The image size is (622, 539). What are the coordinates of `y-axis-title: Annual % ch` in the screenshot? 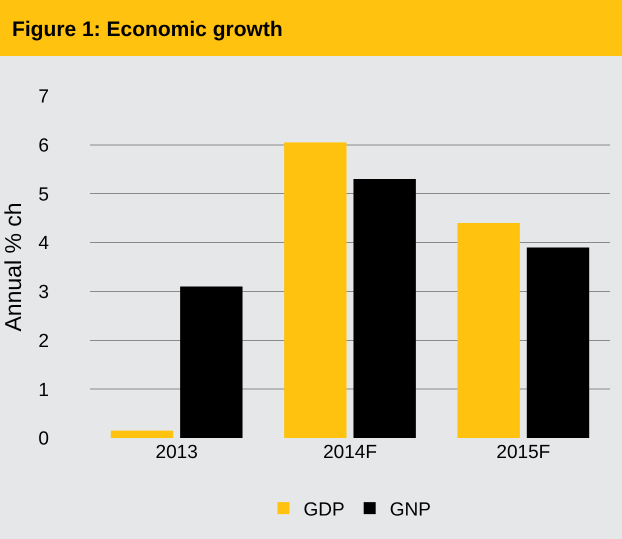 It's located at (13, 267).